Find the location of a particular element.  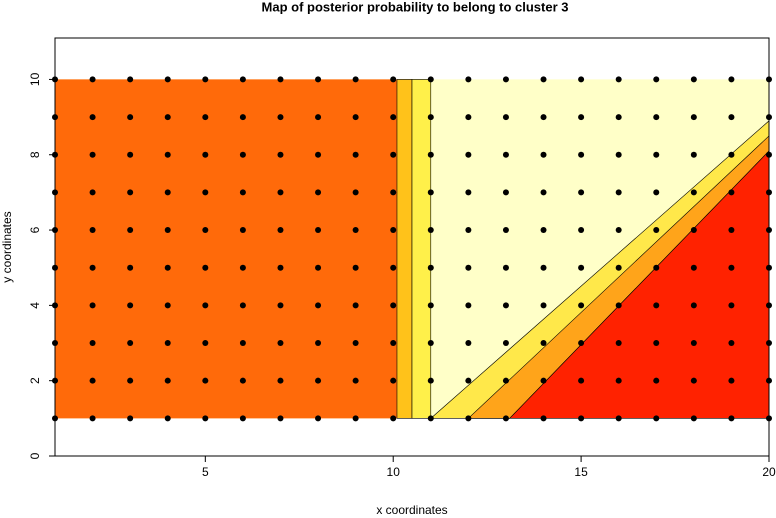

x-tick-label: 5 is located at coordinates (205, 472).